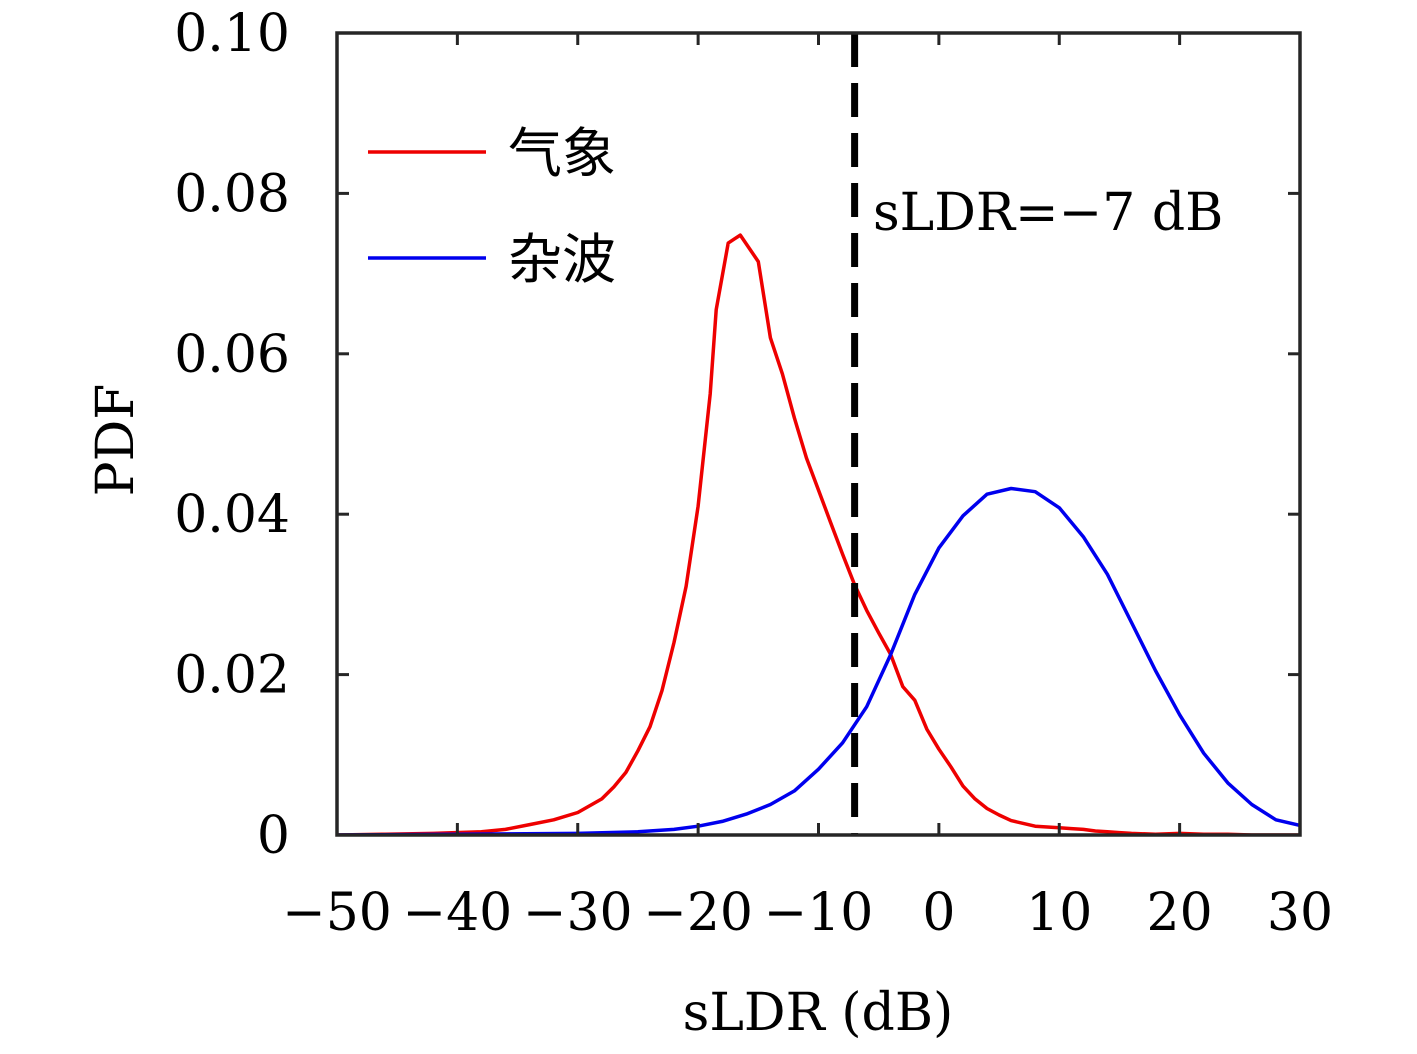 This screenshot has height=1054, width=1417. Describe the element at coordinates (116, 440) in the screenshot. I see `y-axis-label: PDF` at that location.